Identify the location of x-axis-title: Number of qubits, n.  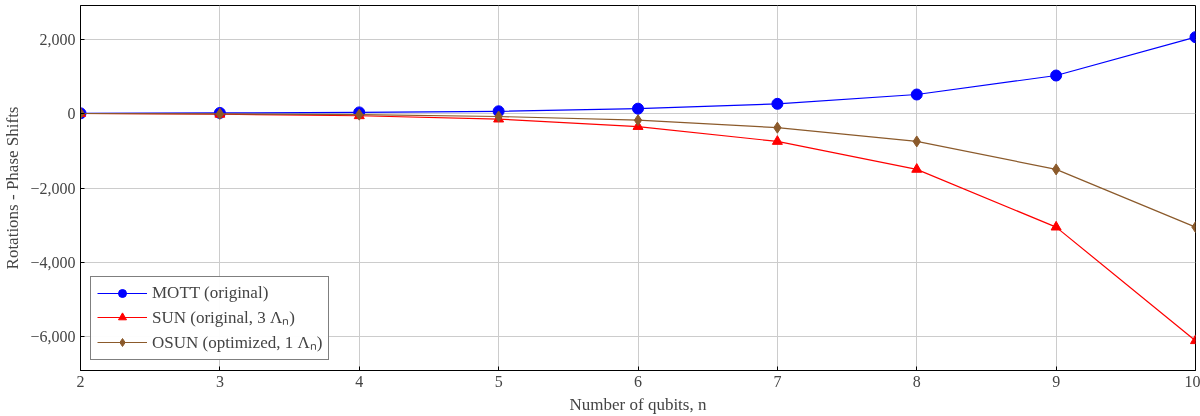
(638, 404).